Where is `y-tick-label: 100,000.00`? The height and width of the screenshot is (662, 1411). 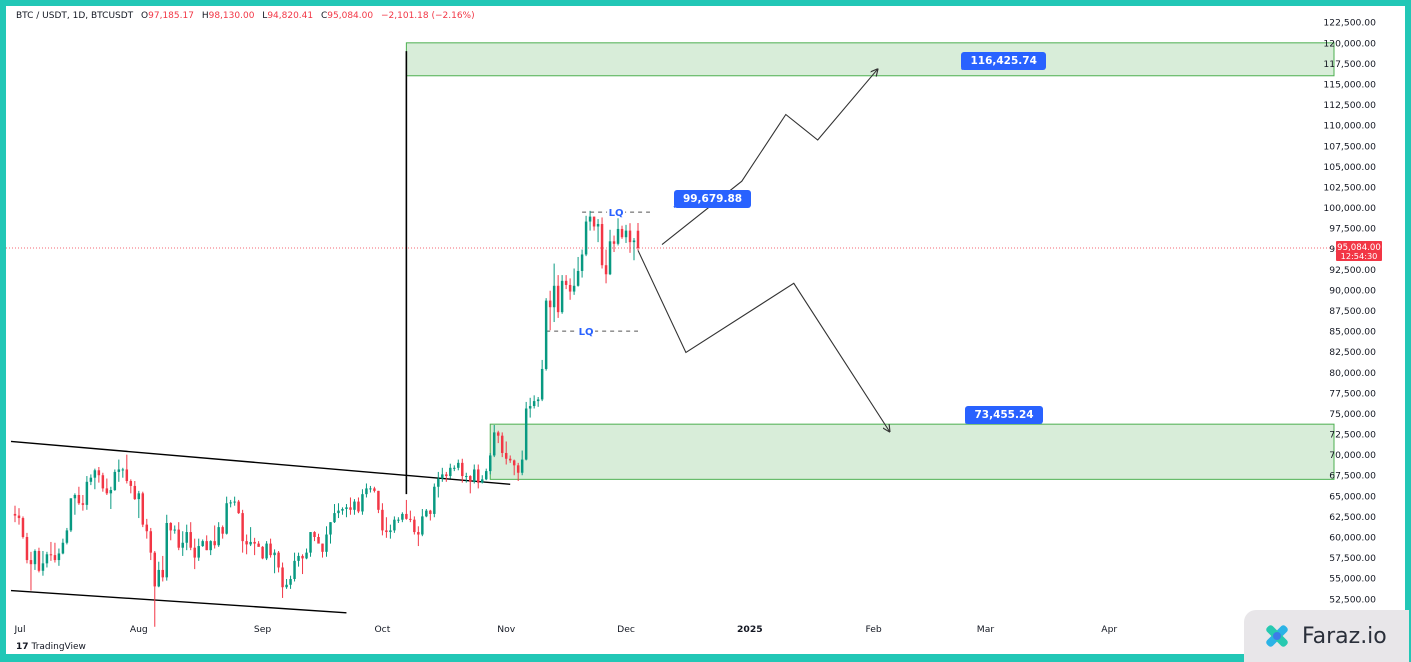 y-tick-label: 100,000.00 is located at coordinates (1349, 208).